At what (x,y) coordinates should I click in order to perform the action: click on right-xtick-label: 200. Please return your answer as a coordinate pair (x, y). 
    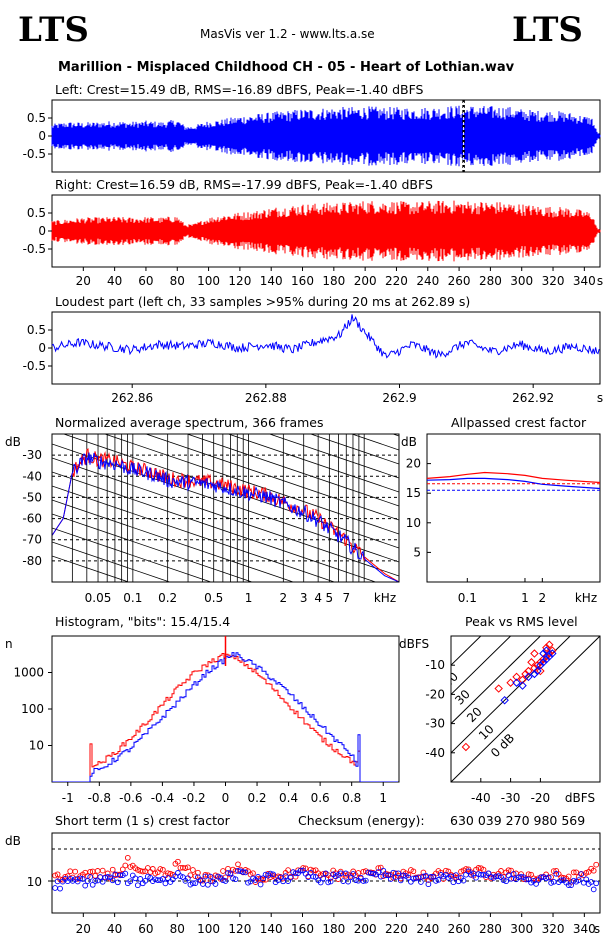
    Looking at the image, I should click on (365, 281).